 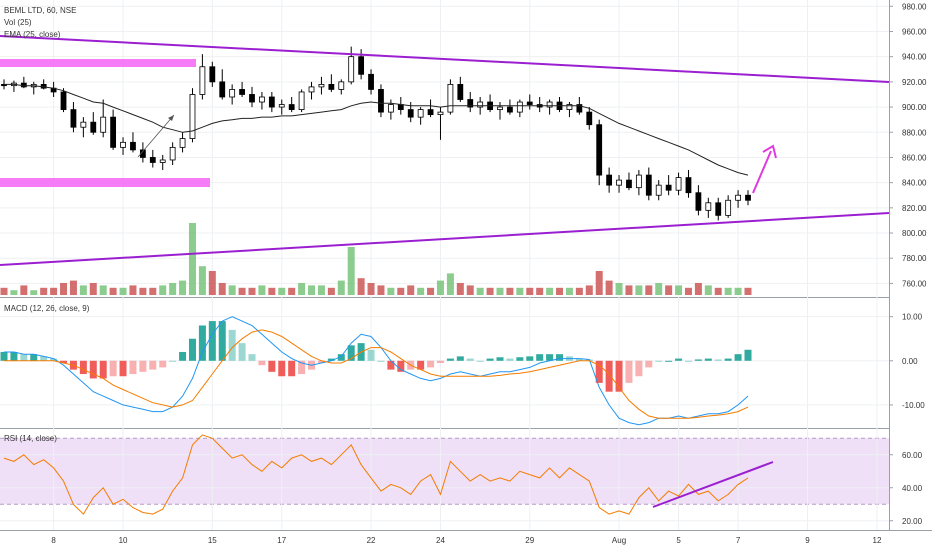 I want to click on ema-study-label: EMA (25, close), so click(x=32, y=34).